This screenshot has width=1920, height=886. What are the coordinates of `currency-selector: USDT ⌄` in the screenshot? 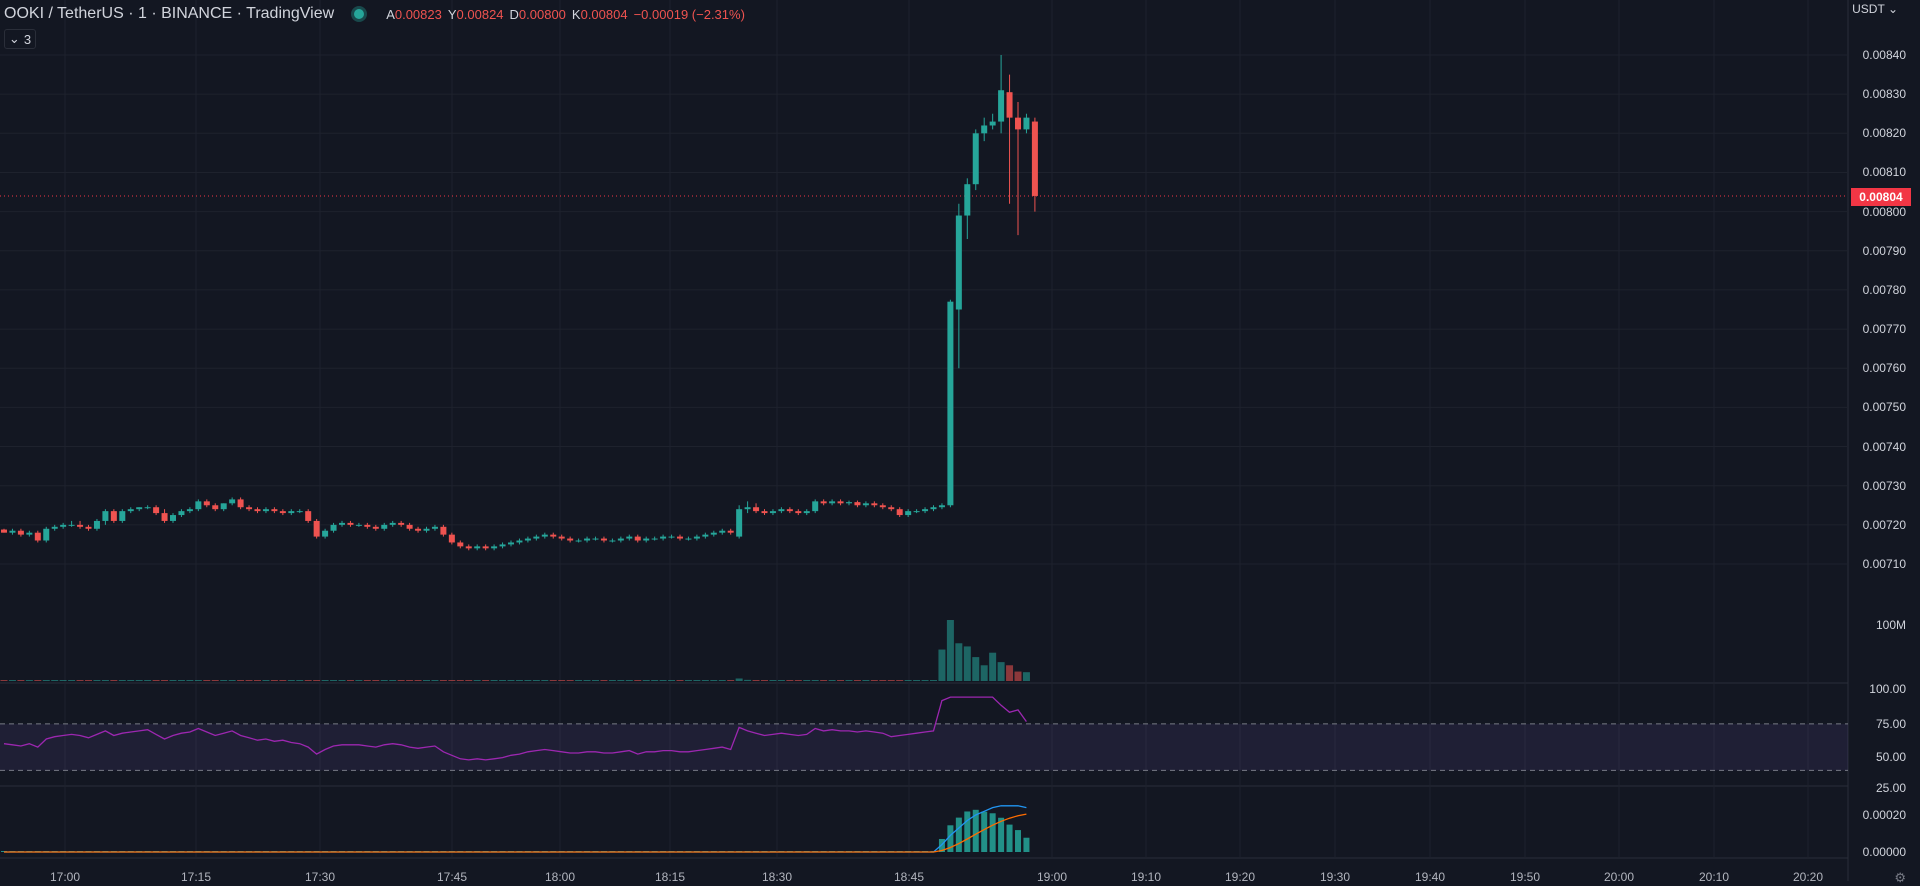 It's located at (1875, 9).